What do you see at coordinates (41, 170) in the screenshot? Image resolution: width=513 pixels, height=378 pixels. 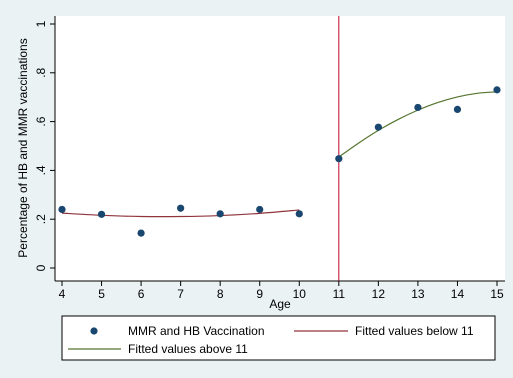 I see `y-tick-label: .4` at bounding box center [41, 170].